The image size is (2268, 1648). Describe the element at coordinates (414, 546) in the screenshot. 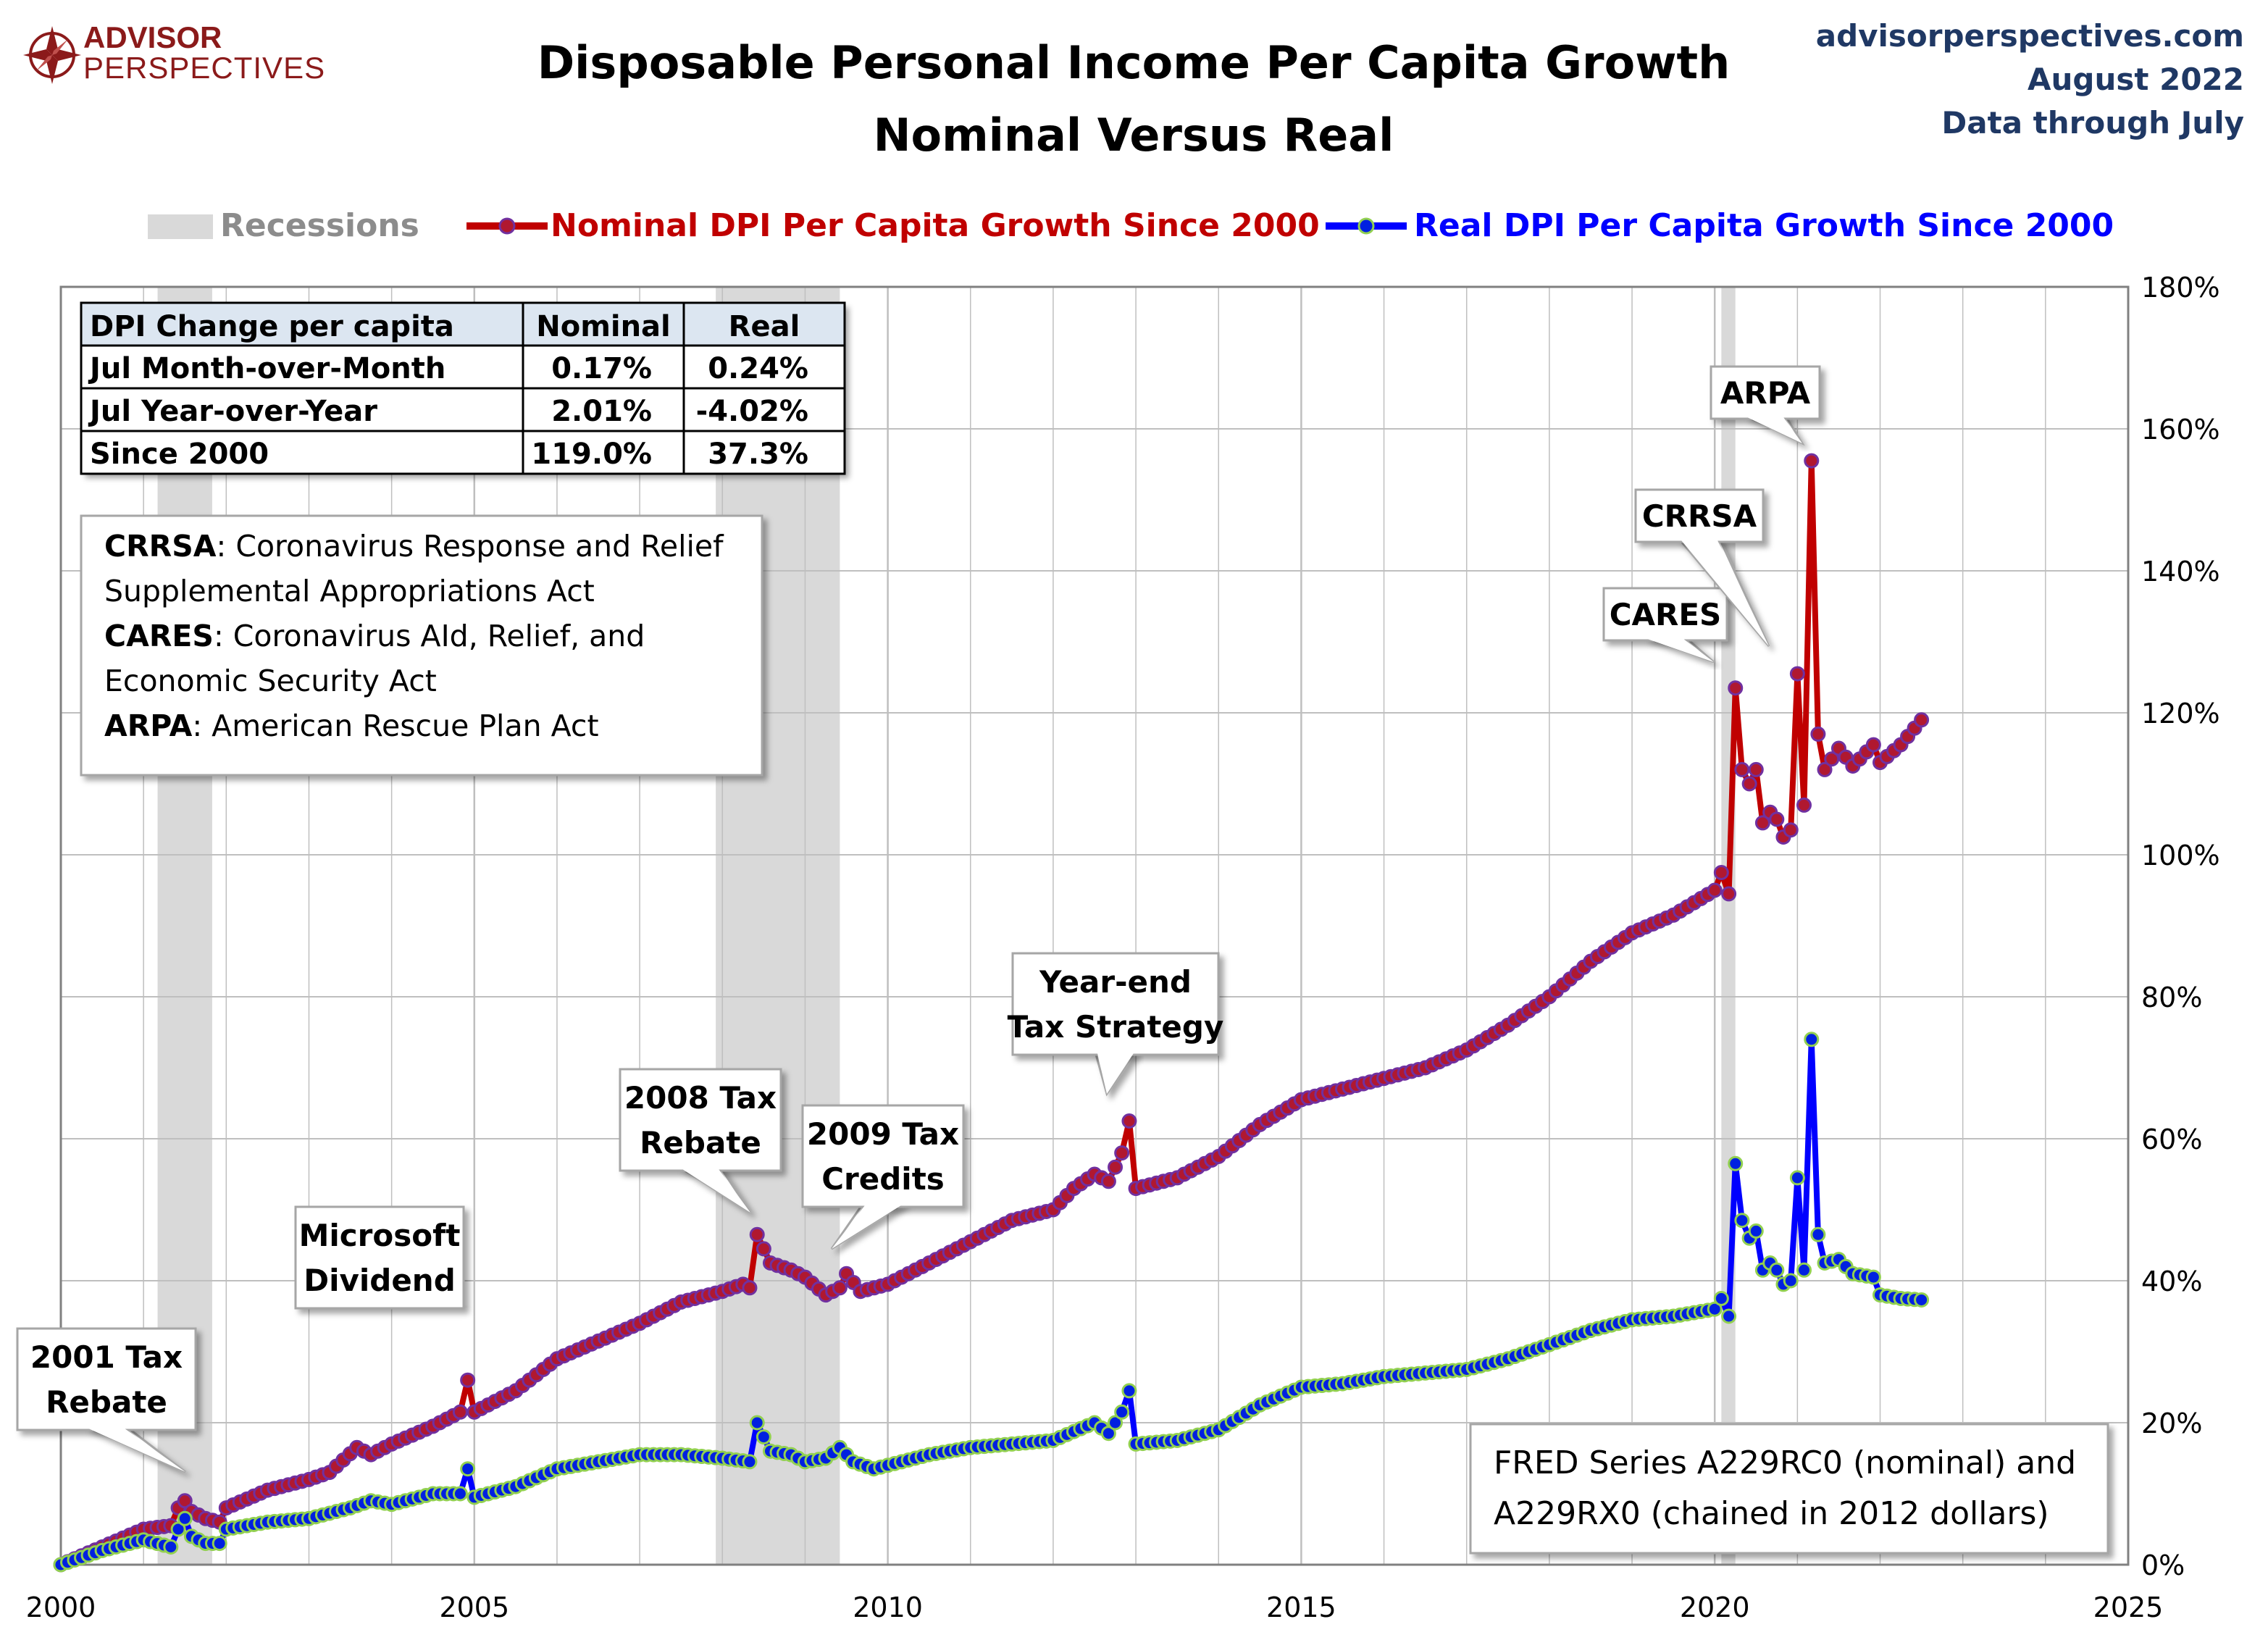

I see `acronym-line: CRRSA: Coronavirus Response and Relief` at that location.